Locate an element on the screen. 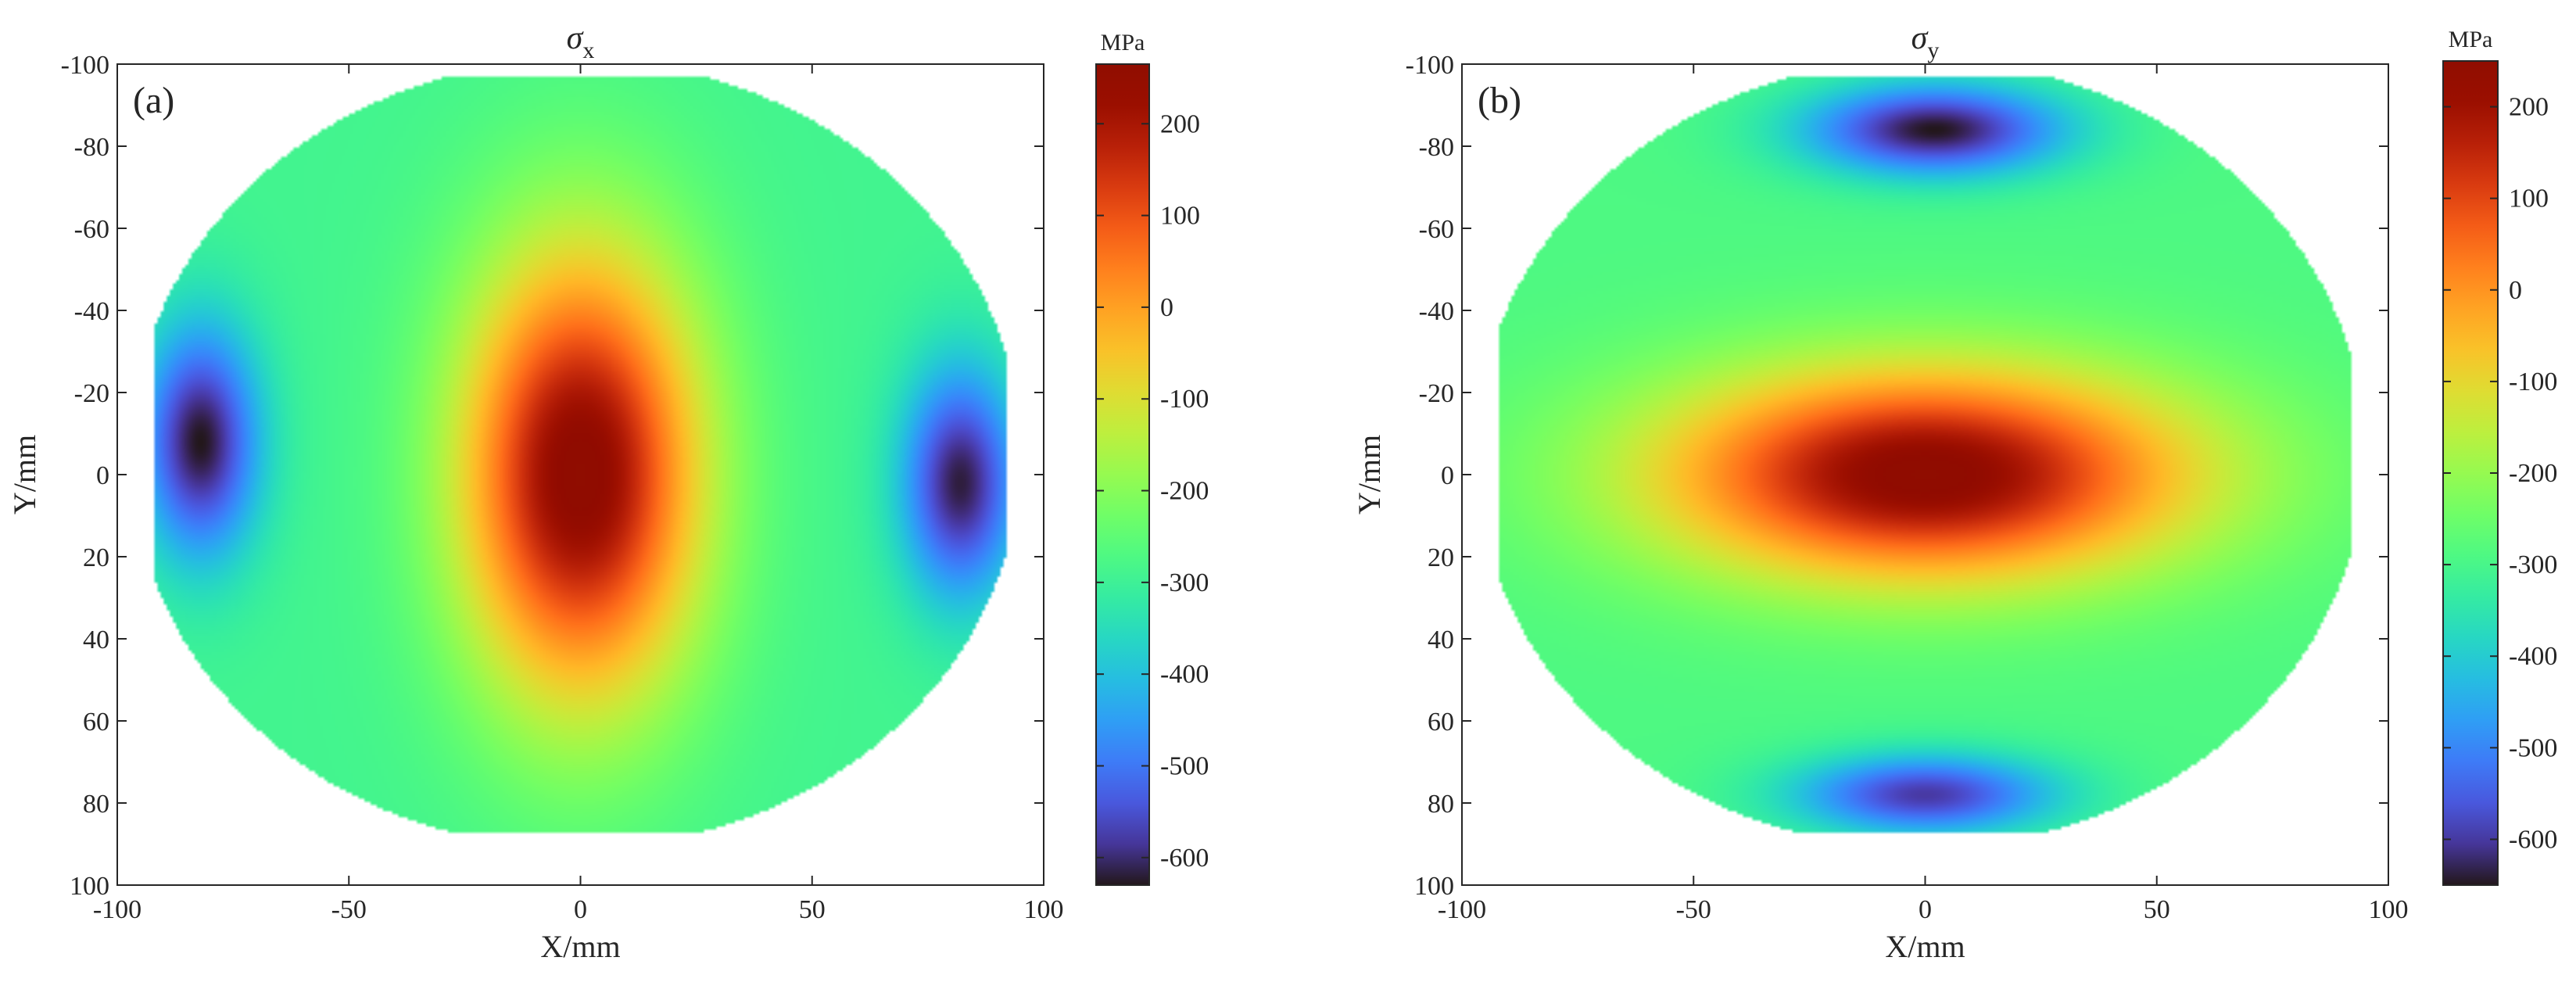 This screenshot has height=993, width=2576. panel-a-x-axis-label: X/mm is located at coordinates (580, 946).